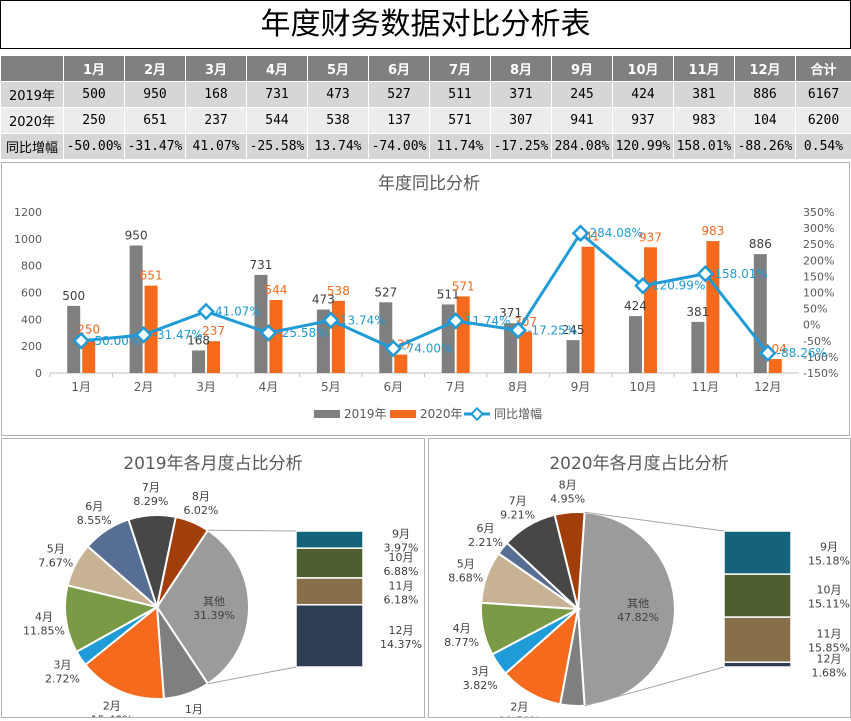 Image resolution: width=851 pixels, height=721 pixels. Describe the element at coordinates (552, 330) in the screenshot. I see `growth-label: -17.25%` at that location.